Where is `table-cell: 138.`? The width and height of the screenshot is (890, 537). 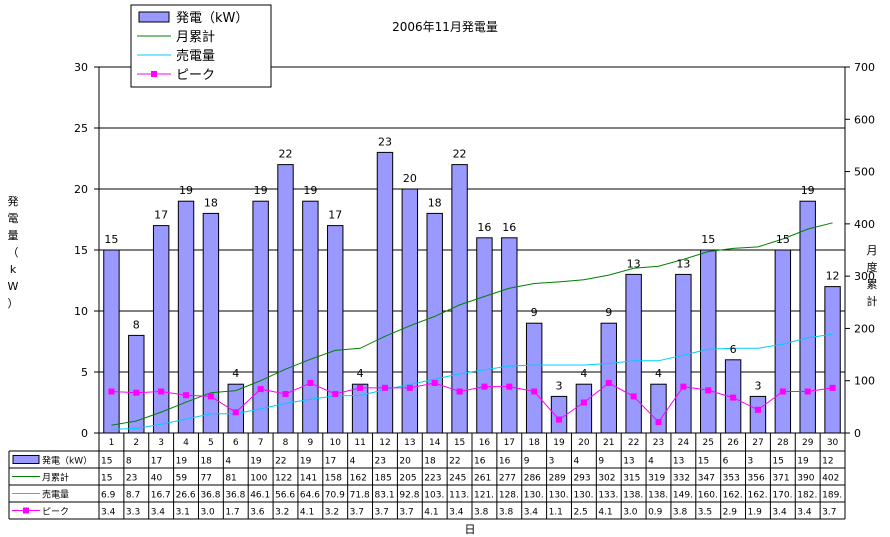 table-cell: 138. is located at coordinates (633, 496).